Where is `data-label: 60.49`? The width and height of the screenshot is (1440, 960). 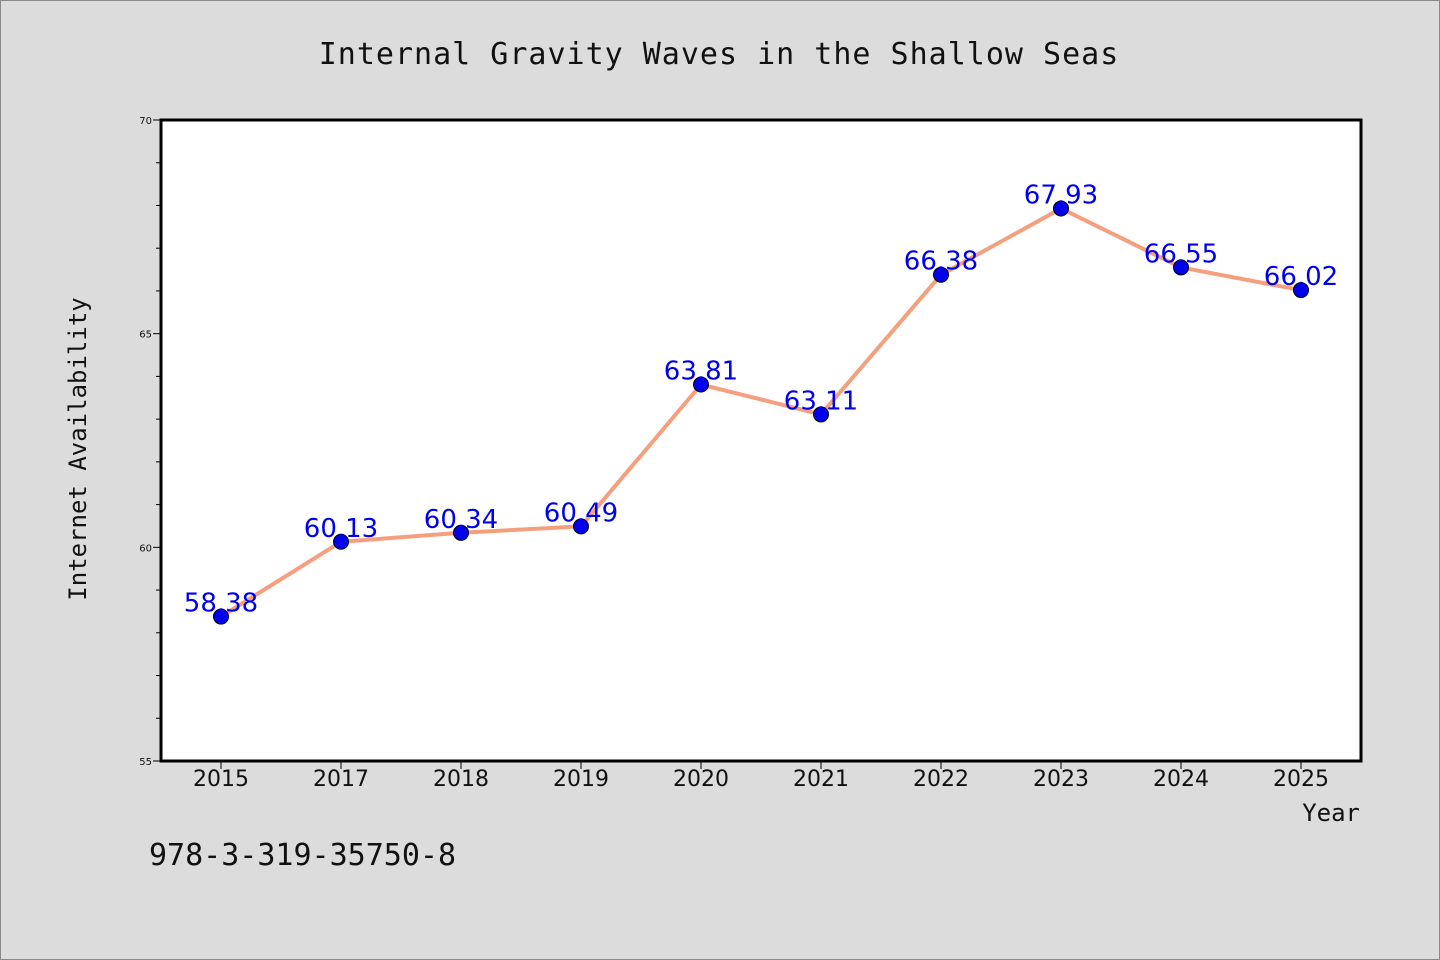
data-label: 60.49 is located at coordinates (581, 513).